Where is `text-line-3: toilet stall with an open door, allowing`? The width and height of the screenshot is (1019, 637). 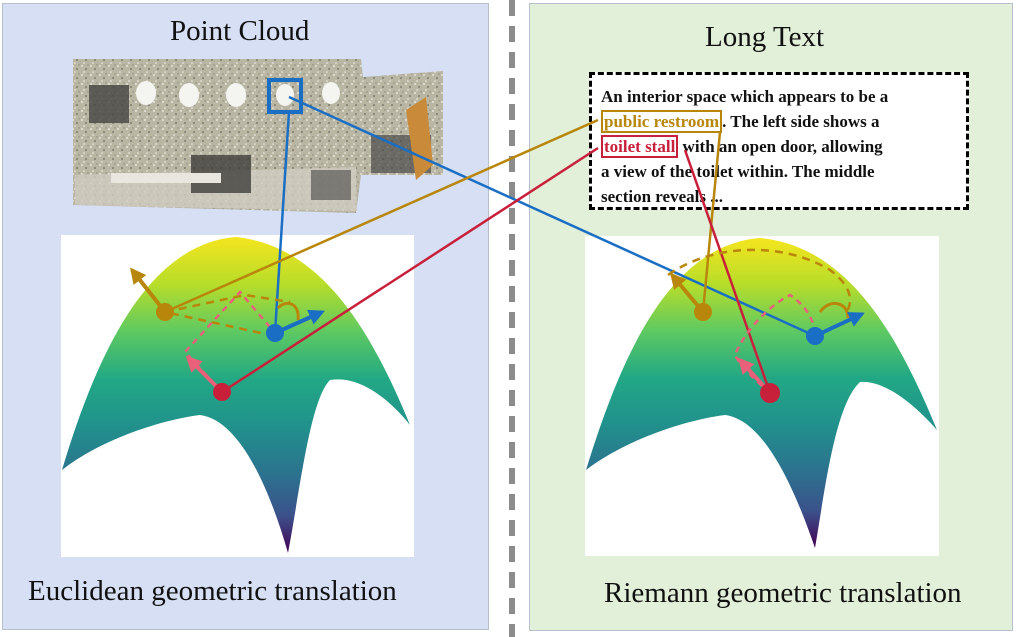
text-line-3: toilet stall with an open door, allowing is located at coordinates (779, 146).